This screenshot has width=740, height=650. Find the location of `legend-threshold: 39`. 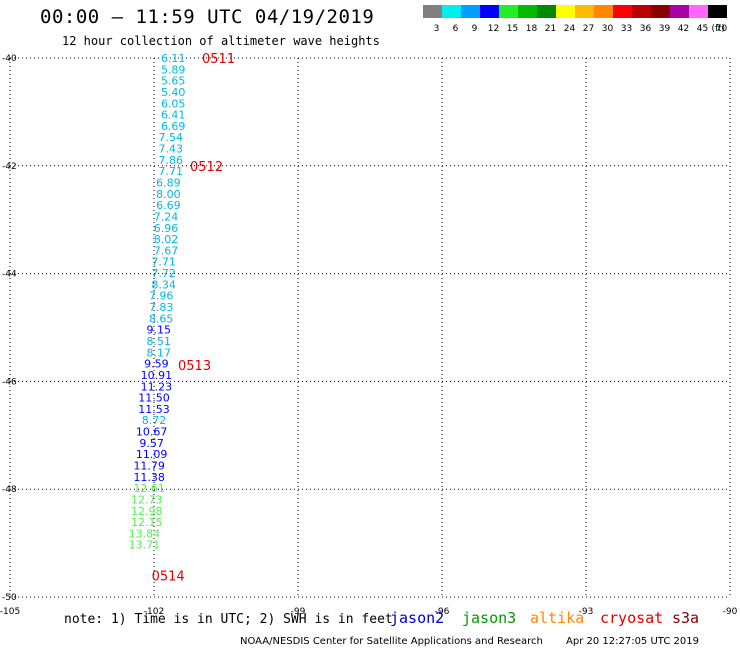

legend-threshold: 39 is located at coordinates (665, 29).